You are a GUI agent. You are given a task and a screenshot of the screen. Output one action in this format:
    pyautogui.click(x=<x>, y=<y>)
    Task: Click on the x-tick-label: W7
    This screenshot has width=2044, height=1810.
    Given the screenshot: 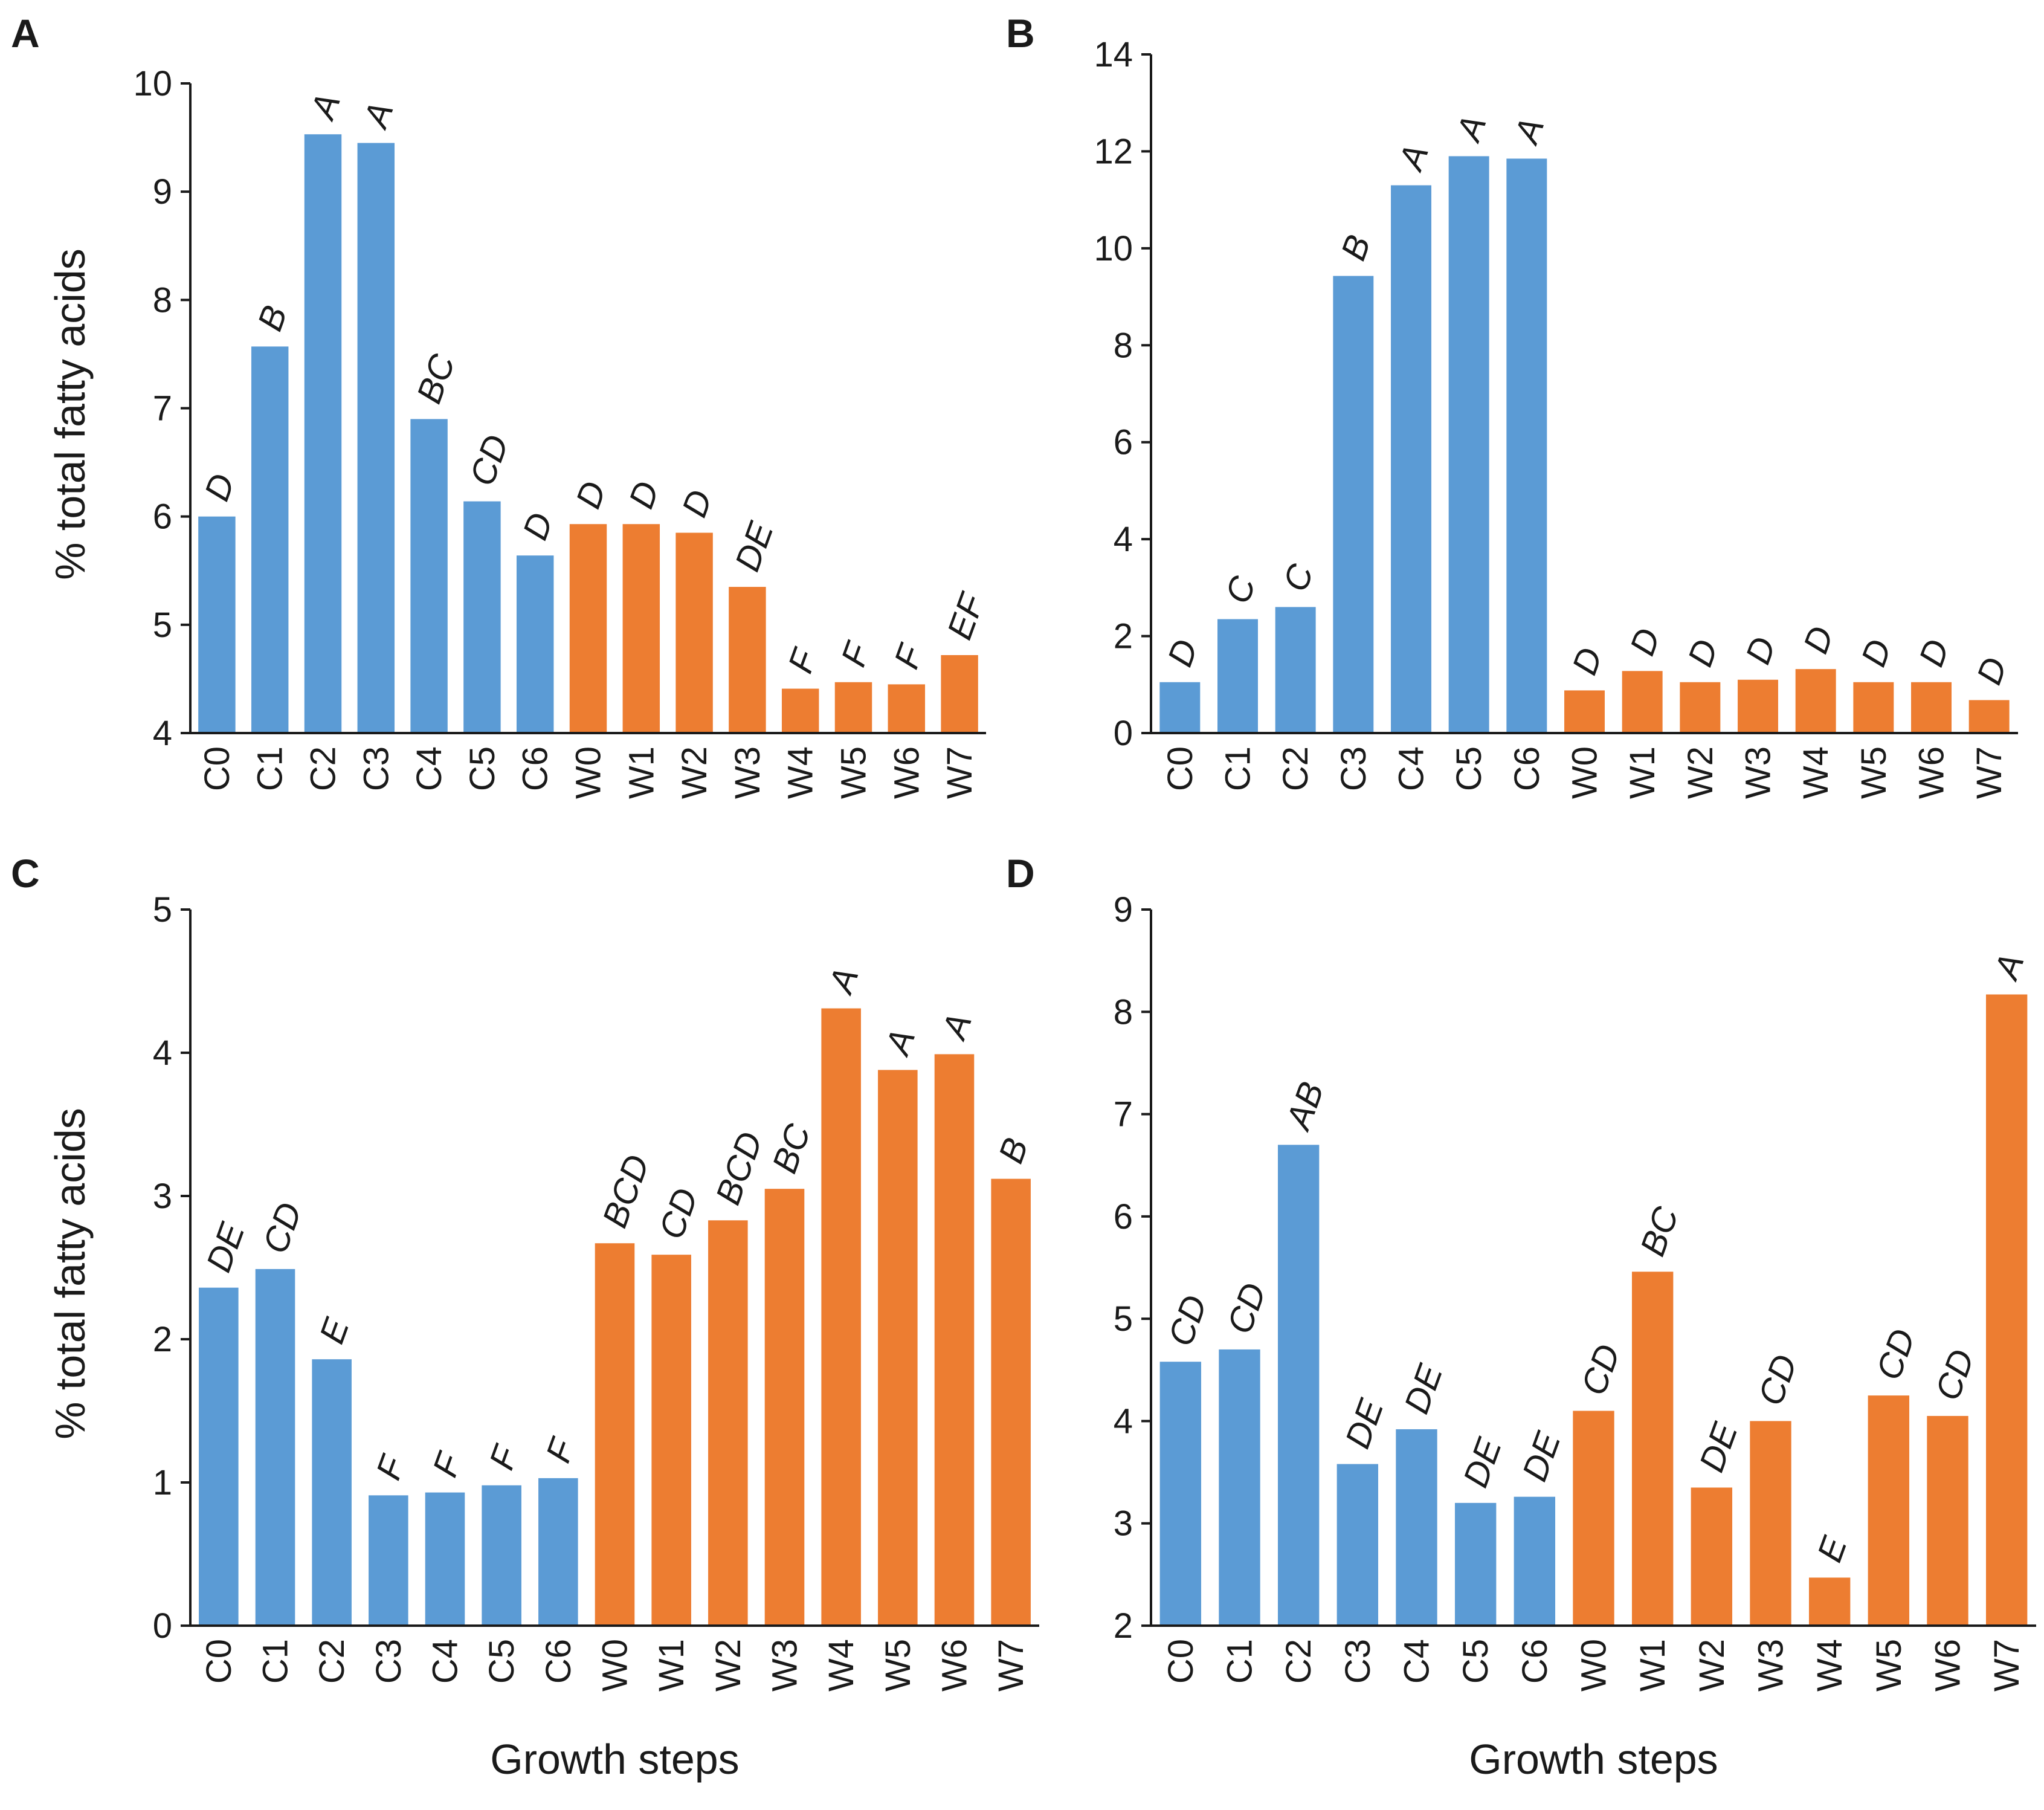 What is the action you would take?
    pyautogui.click(x=1011, y=1666)
    